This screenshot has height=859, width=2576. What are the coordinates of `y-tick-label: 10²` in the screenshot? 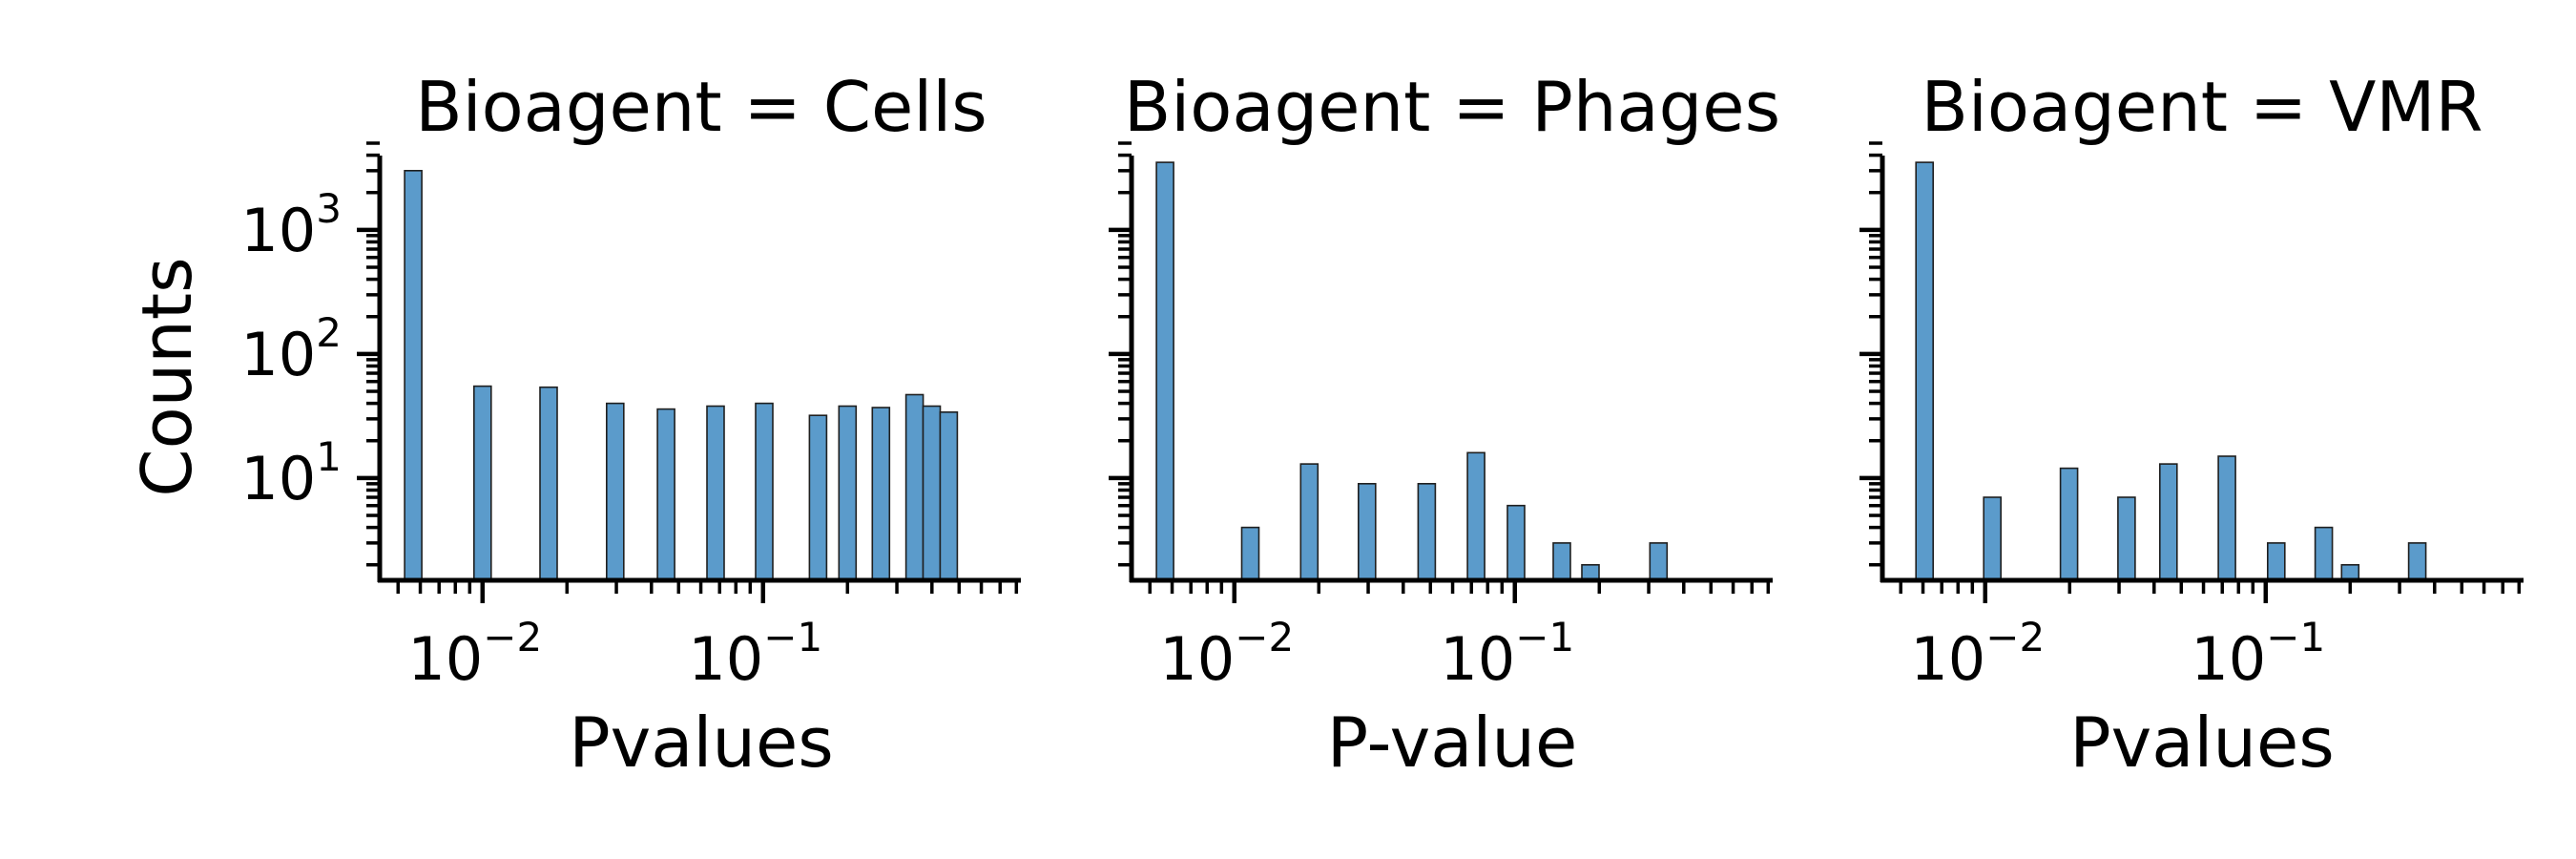 It's located at (291, 349).